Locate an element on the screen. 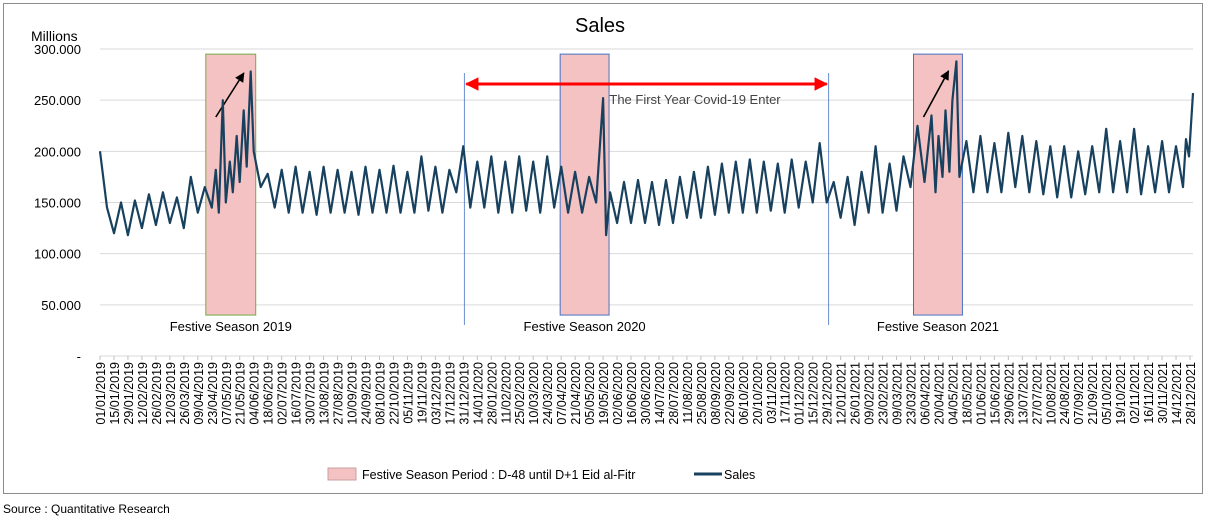 This screenshot has width=1208, height=519. y-tick-label: 150.000 is located at coordinates (57, 203).